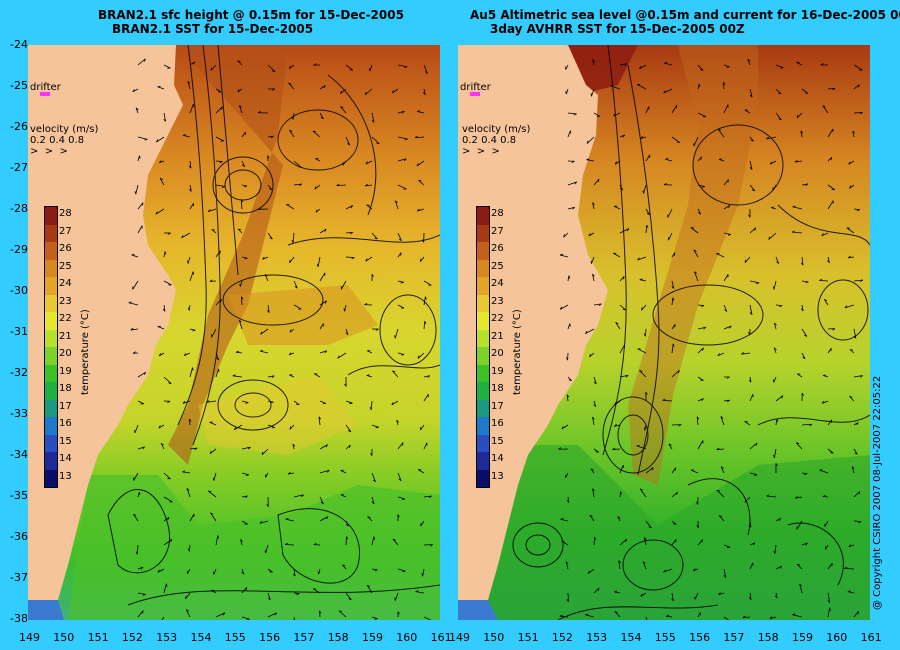 Image resolution: width=900 pixels, height=650 pixels. I want to click on x-tick-label: 152, so click(132, 637).